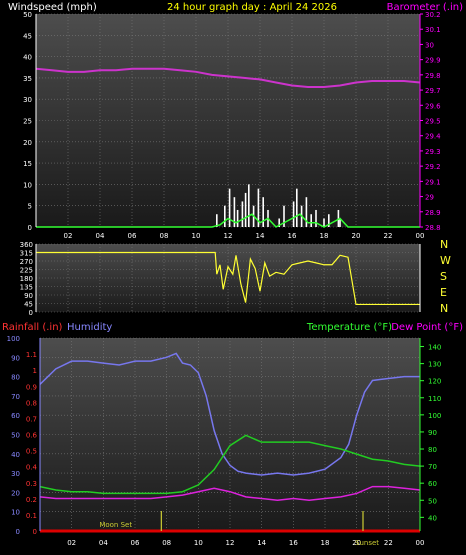  Describe the element at coordinates (432, 518) in the screenshot. I see `temperature-tick: 40` at that location.